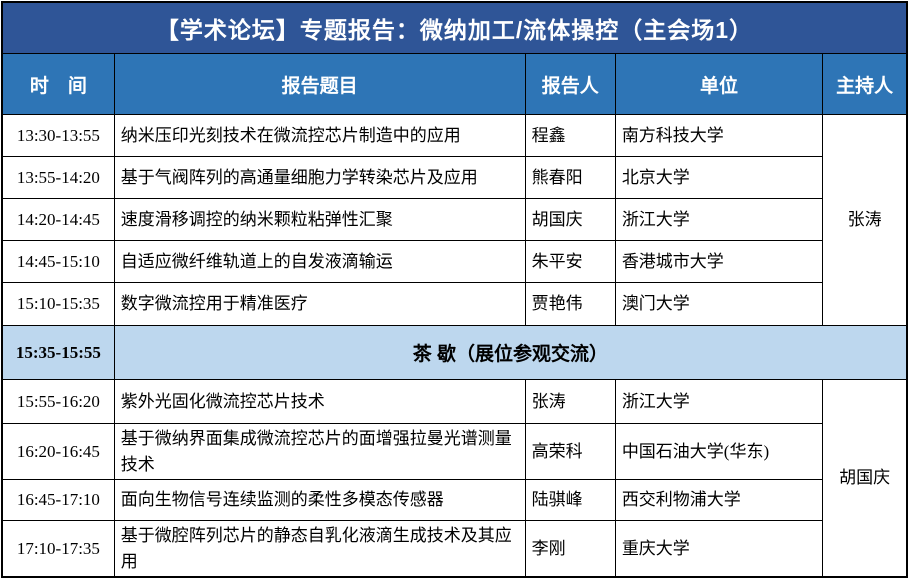 Image resolution: width=910 pixels, height=580 pixels. What do you see at coordinates (570, 135) in the screenshot?
I see `speaker-cell: 程鑫` at bounding box center [570, 135].